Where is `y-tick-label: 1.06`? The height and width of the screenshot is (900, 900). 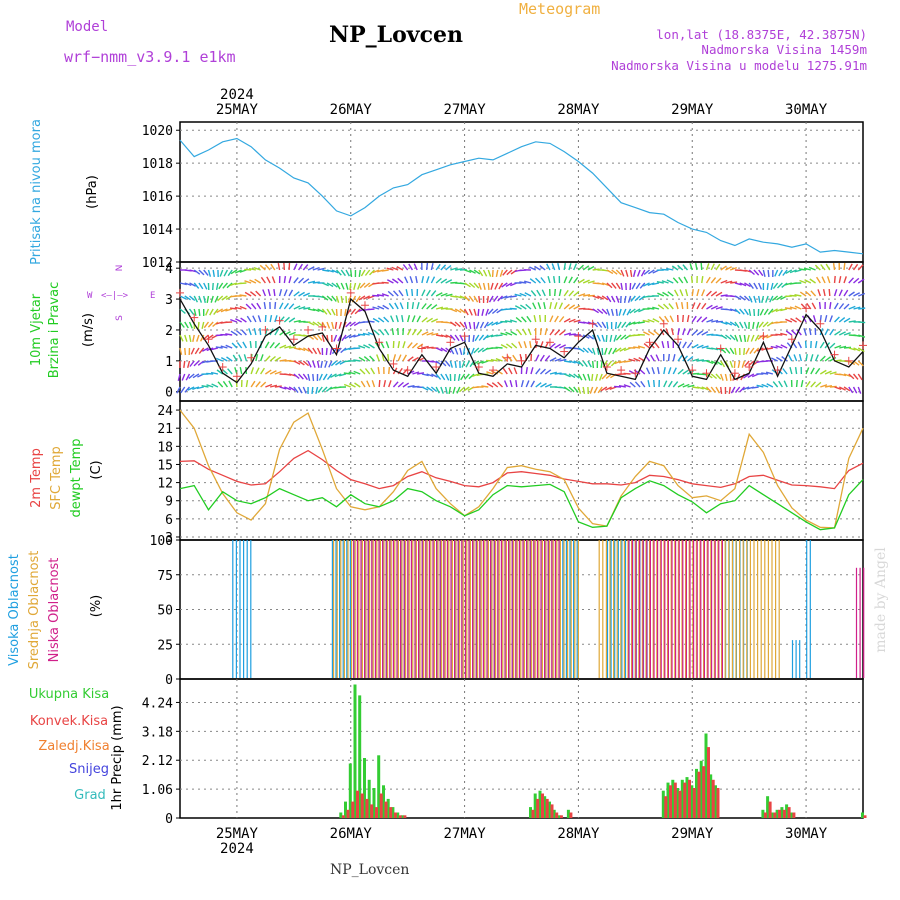 y-tick-label: 1.06 is located at coordinates (157, 790).